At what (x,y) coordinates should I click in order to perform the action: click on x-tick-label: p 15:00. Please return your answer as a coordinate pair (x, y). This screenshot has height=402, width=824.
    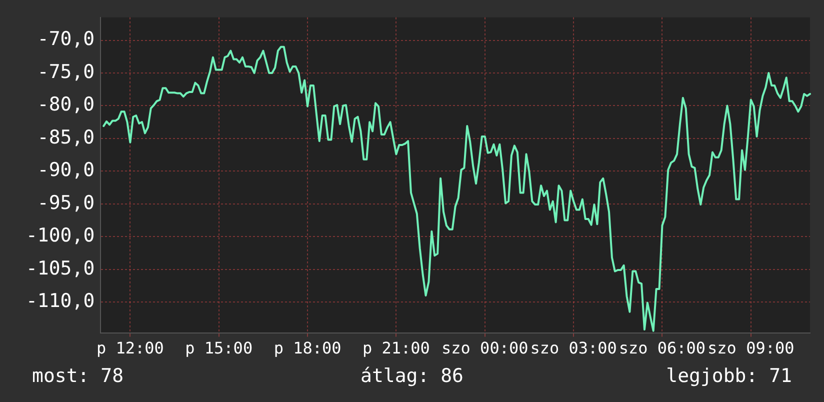
    Looking at the image, I should click on (219, 348).